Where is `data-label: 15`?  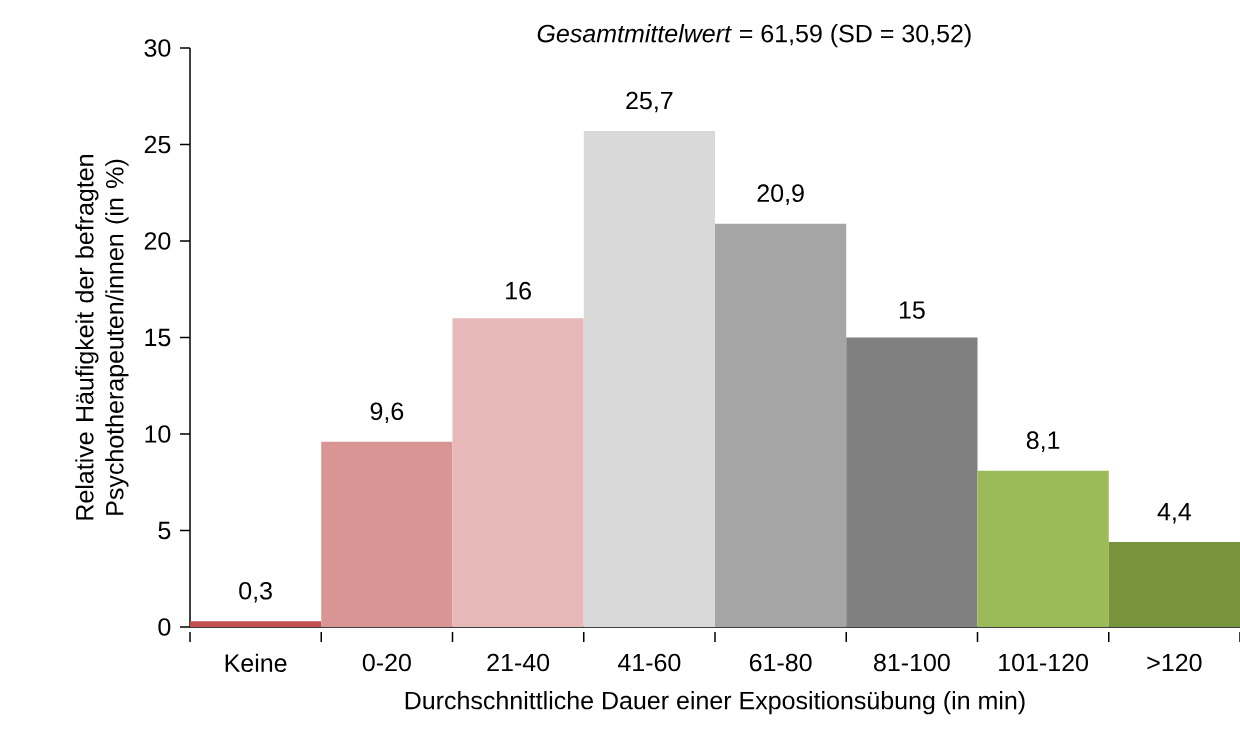
data-label: 15 is located at coordinates (912, 310).